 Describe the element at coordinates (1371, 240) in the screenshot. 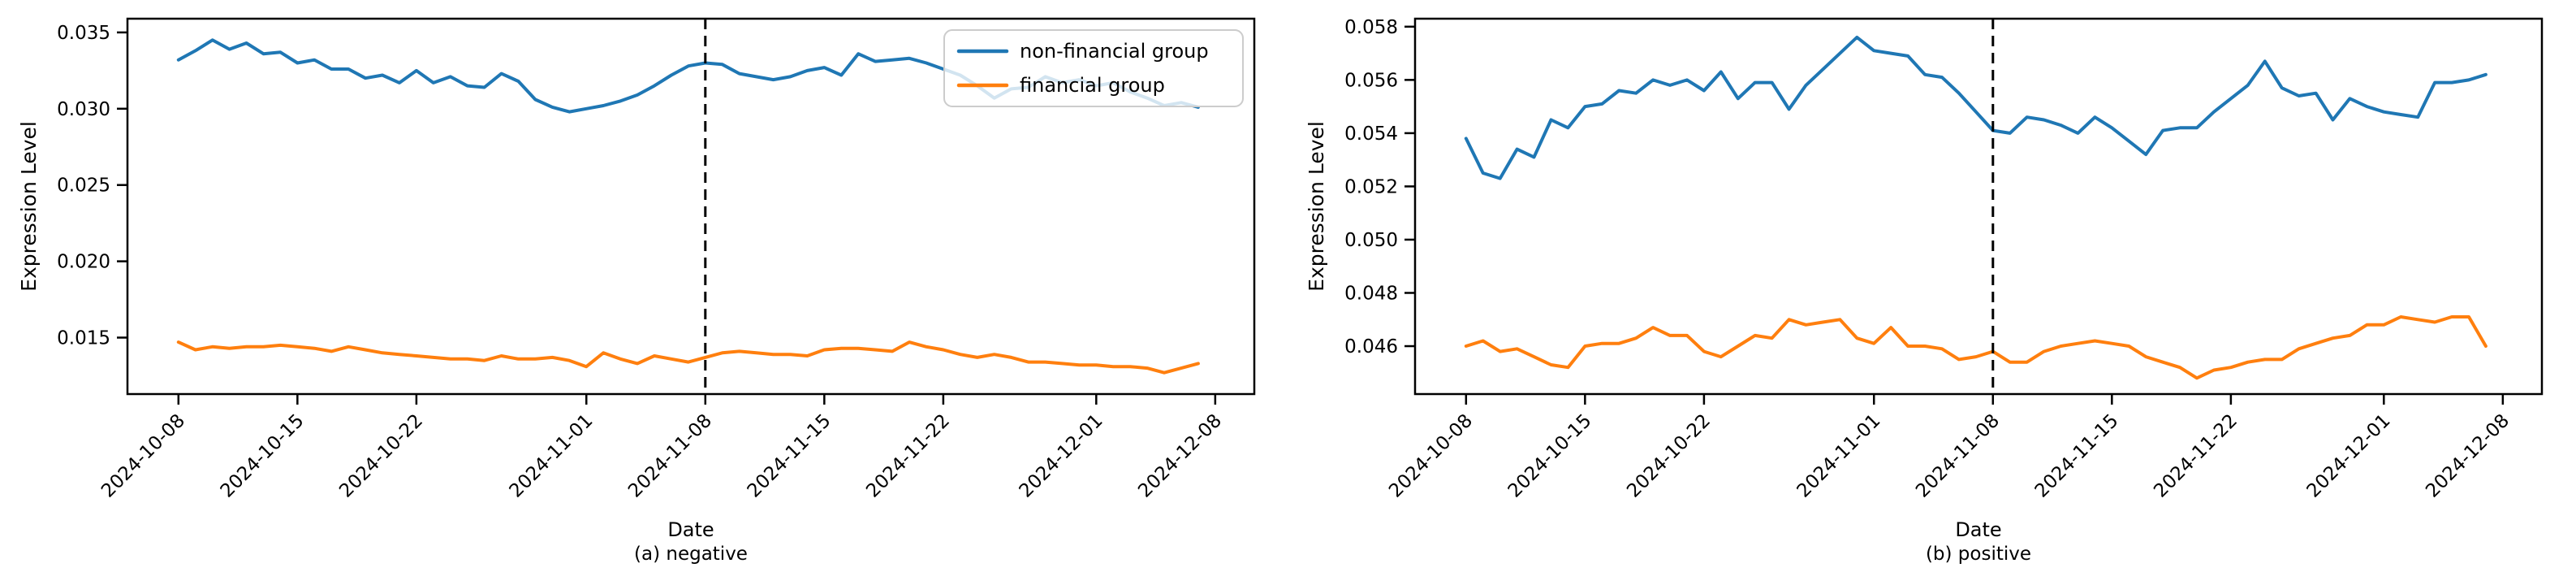

I see `y-tick-label: 0.050` at that location.